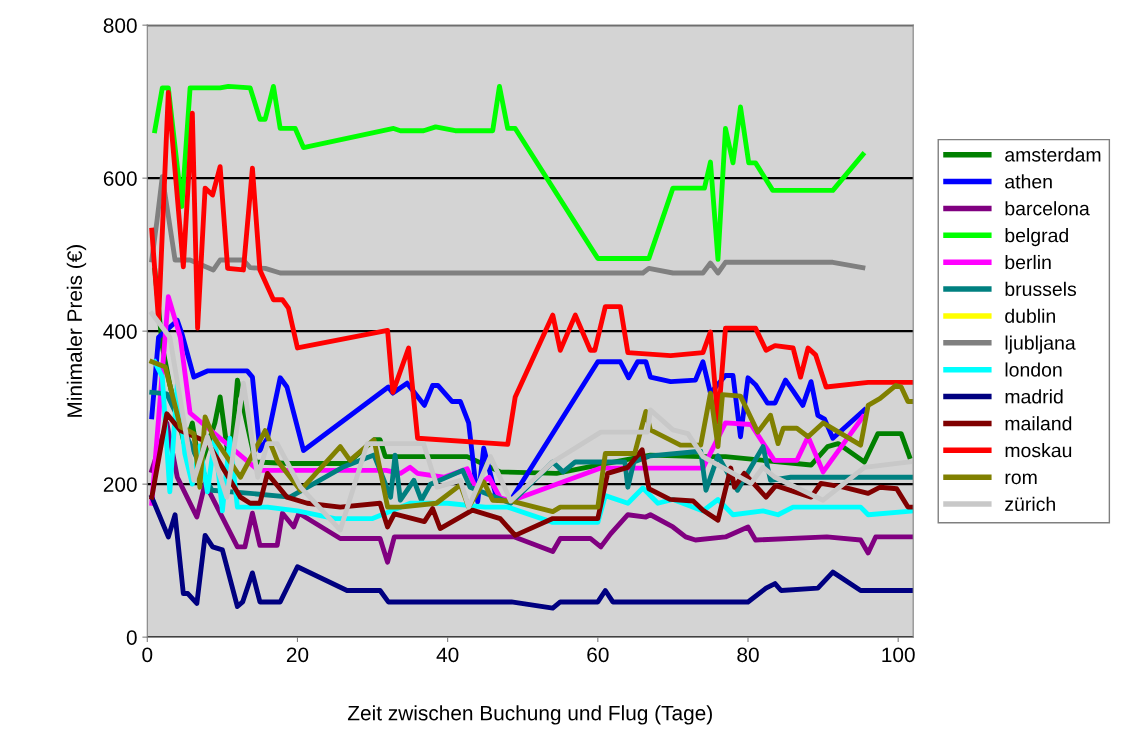 This screenshot has height=740, width=1133. What do you see at coordinates (120, 178) in the screenshot?
I see `y-tick-label: 600` at bounding box center [120, 178].